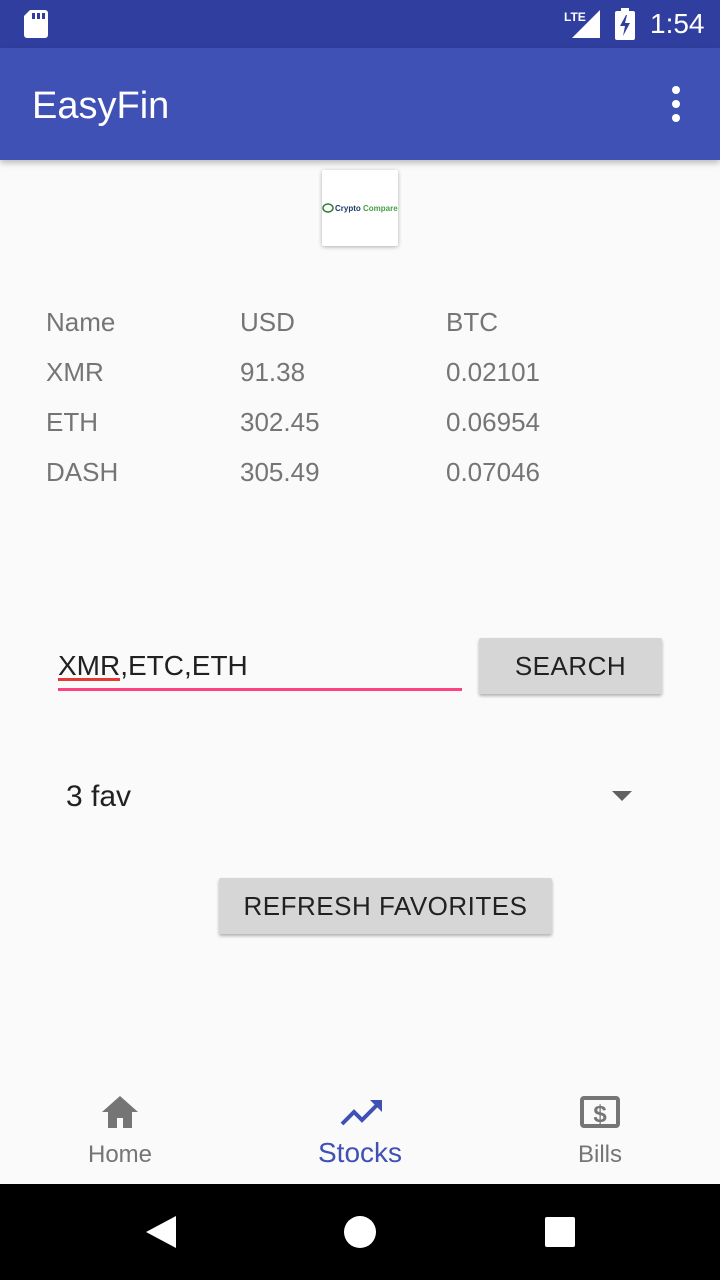 This screenshot has height=1280, width=720. Describe the element at coordinates (361, 1113) in the screenshot. I see `trending-up-icon` at that location.